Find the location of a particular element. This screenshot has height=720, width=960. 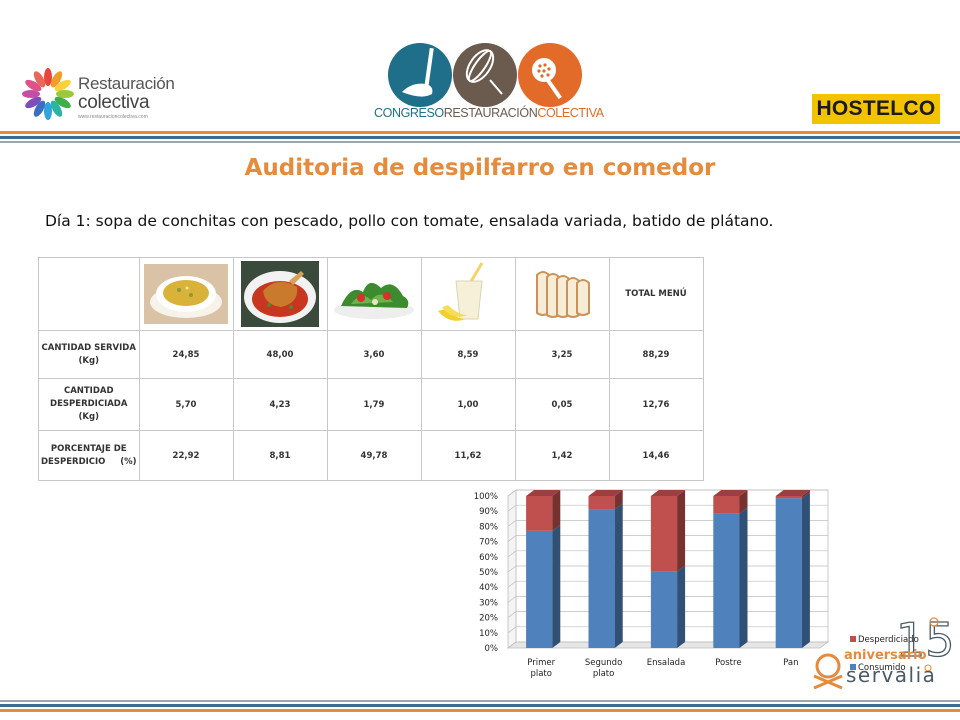

y-tick-label: 30% is located at coordinates (488, 603).